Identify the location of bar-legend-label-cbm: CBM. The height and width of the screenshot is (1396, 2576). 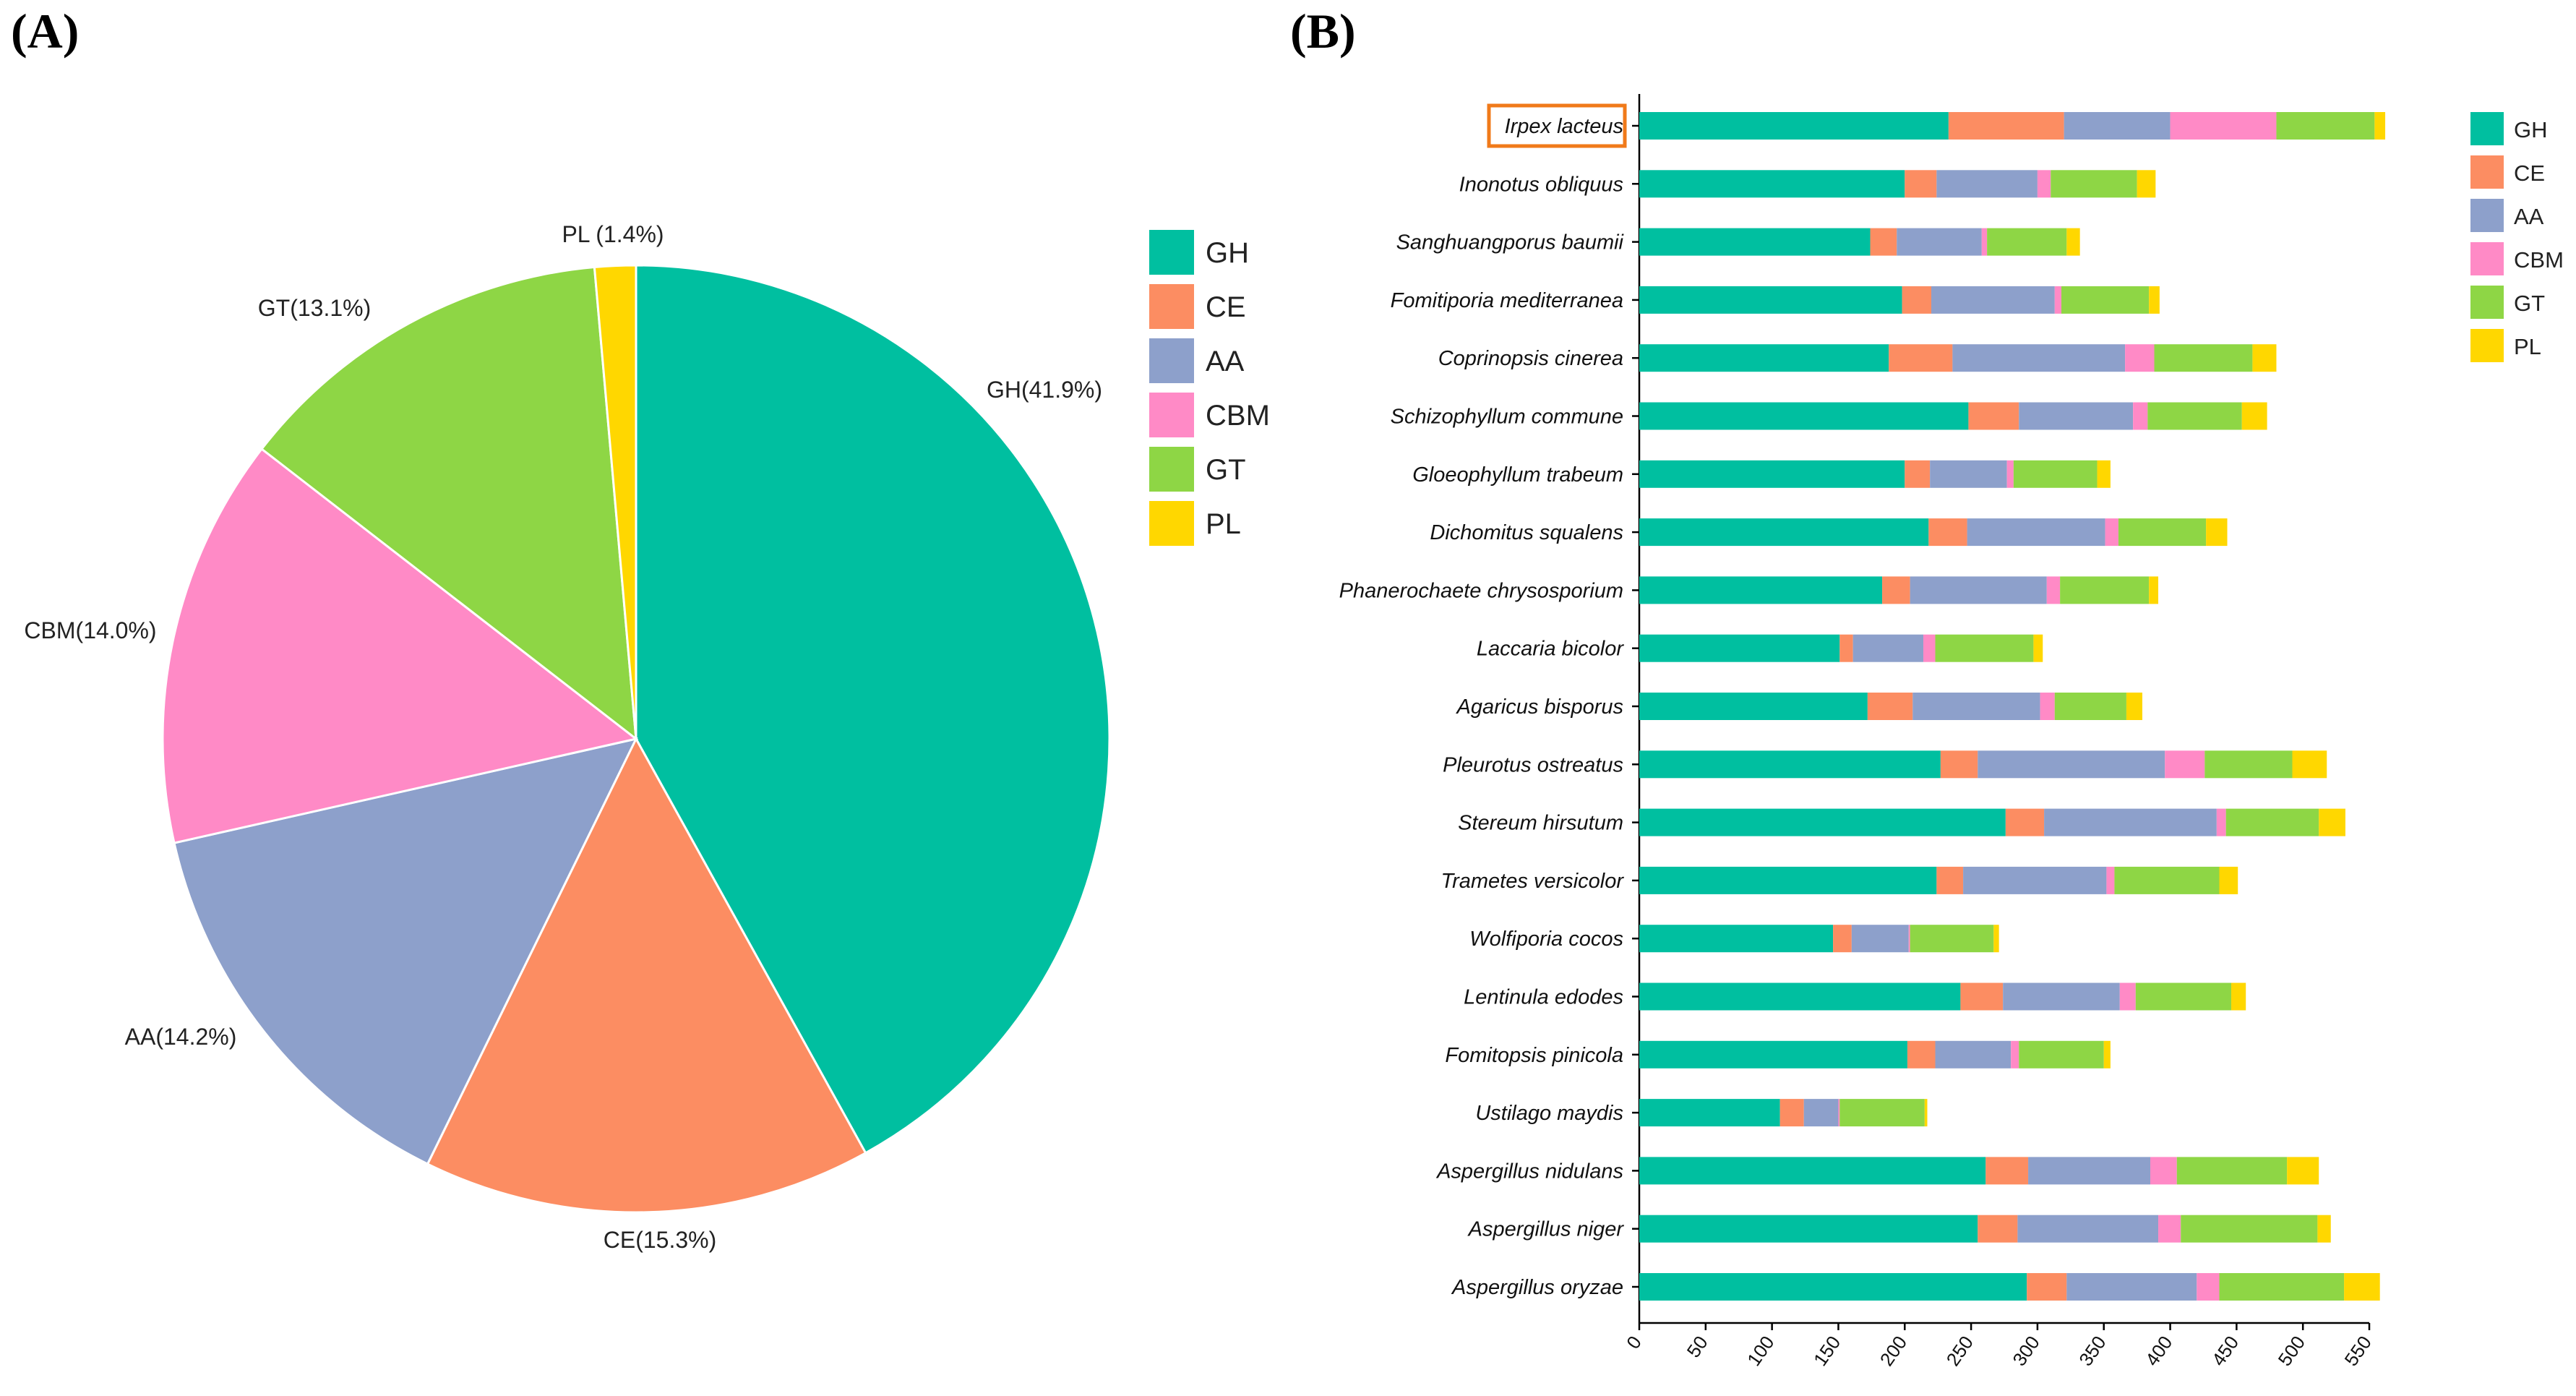
(2539, 260).